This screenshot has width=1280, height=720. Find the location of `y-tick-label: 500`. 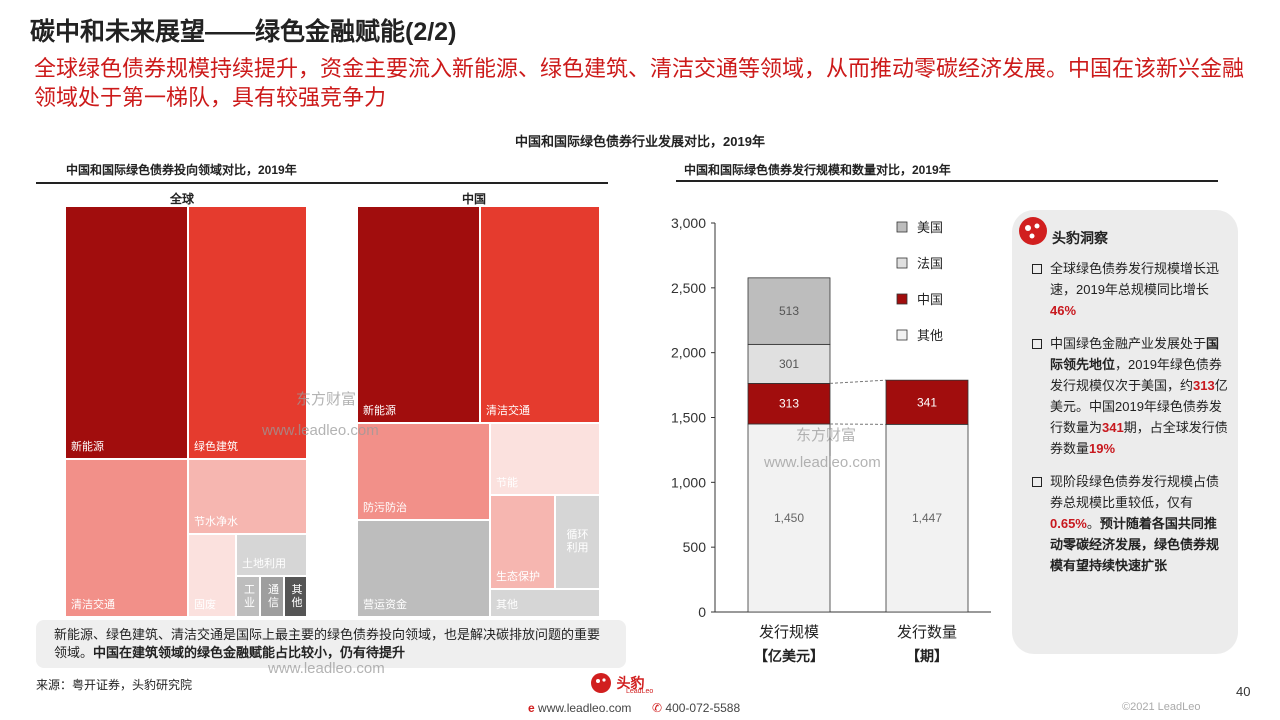

y-tick-label: 500 is located at coordinates (695, 547).